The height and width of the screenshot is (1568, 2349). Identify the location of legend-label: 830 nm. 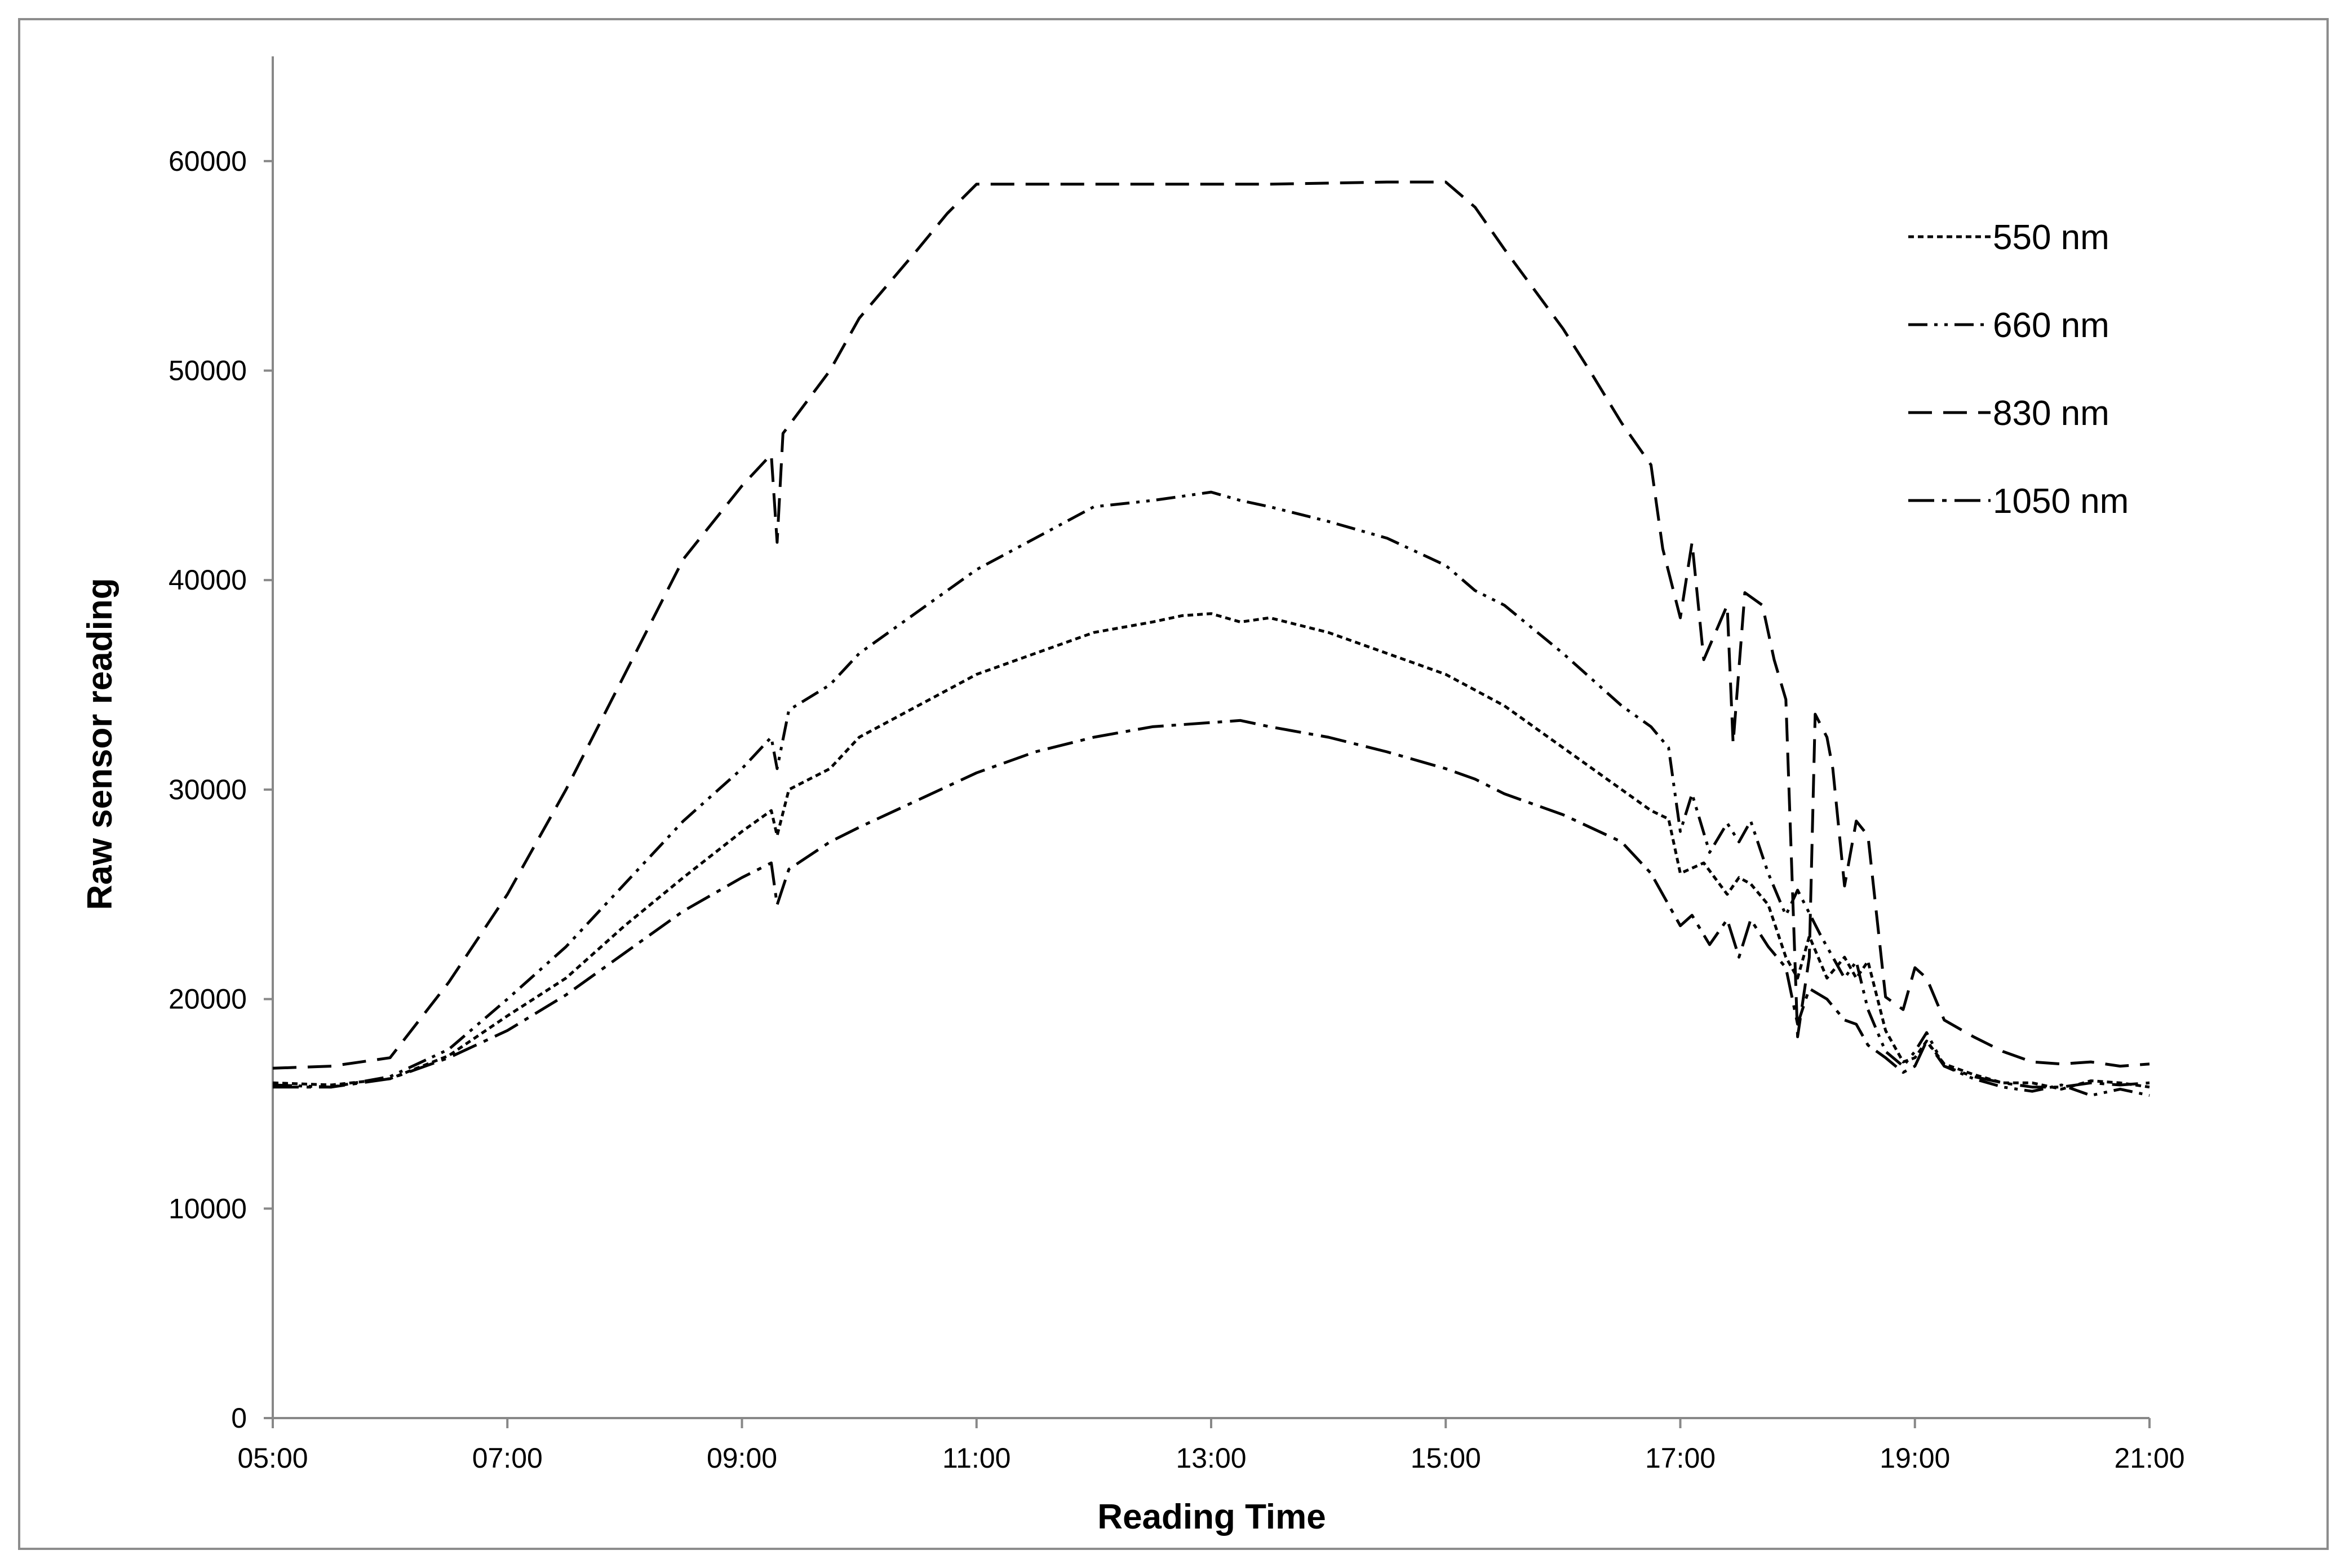
(2051, 413).